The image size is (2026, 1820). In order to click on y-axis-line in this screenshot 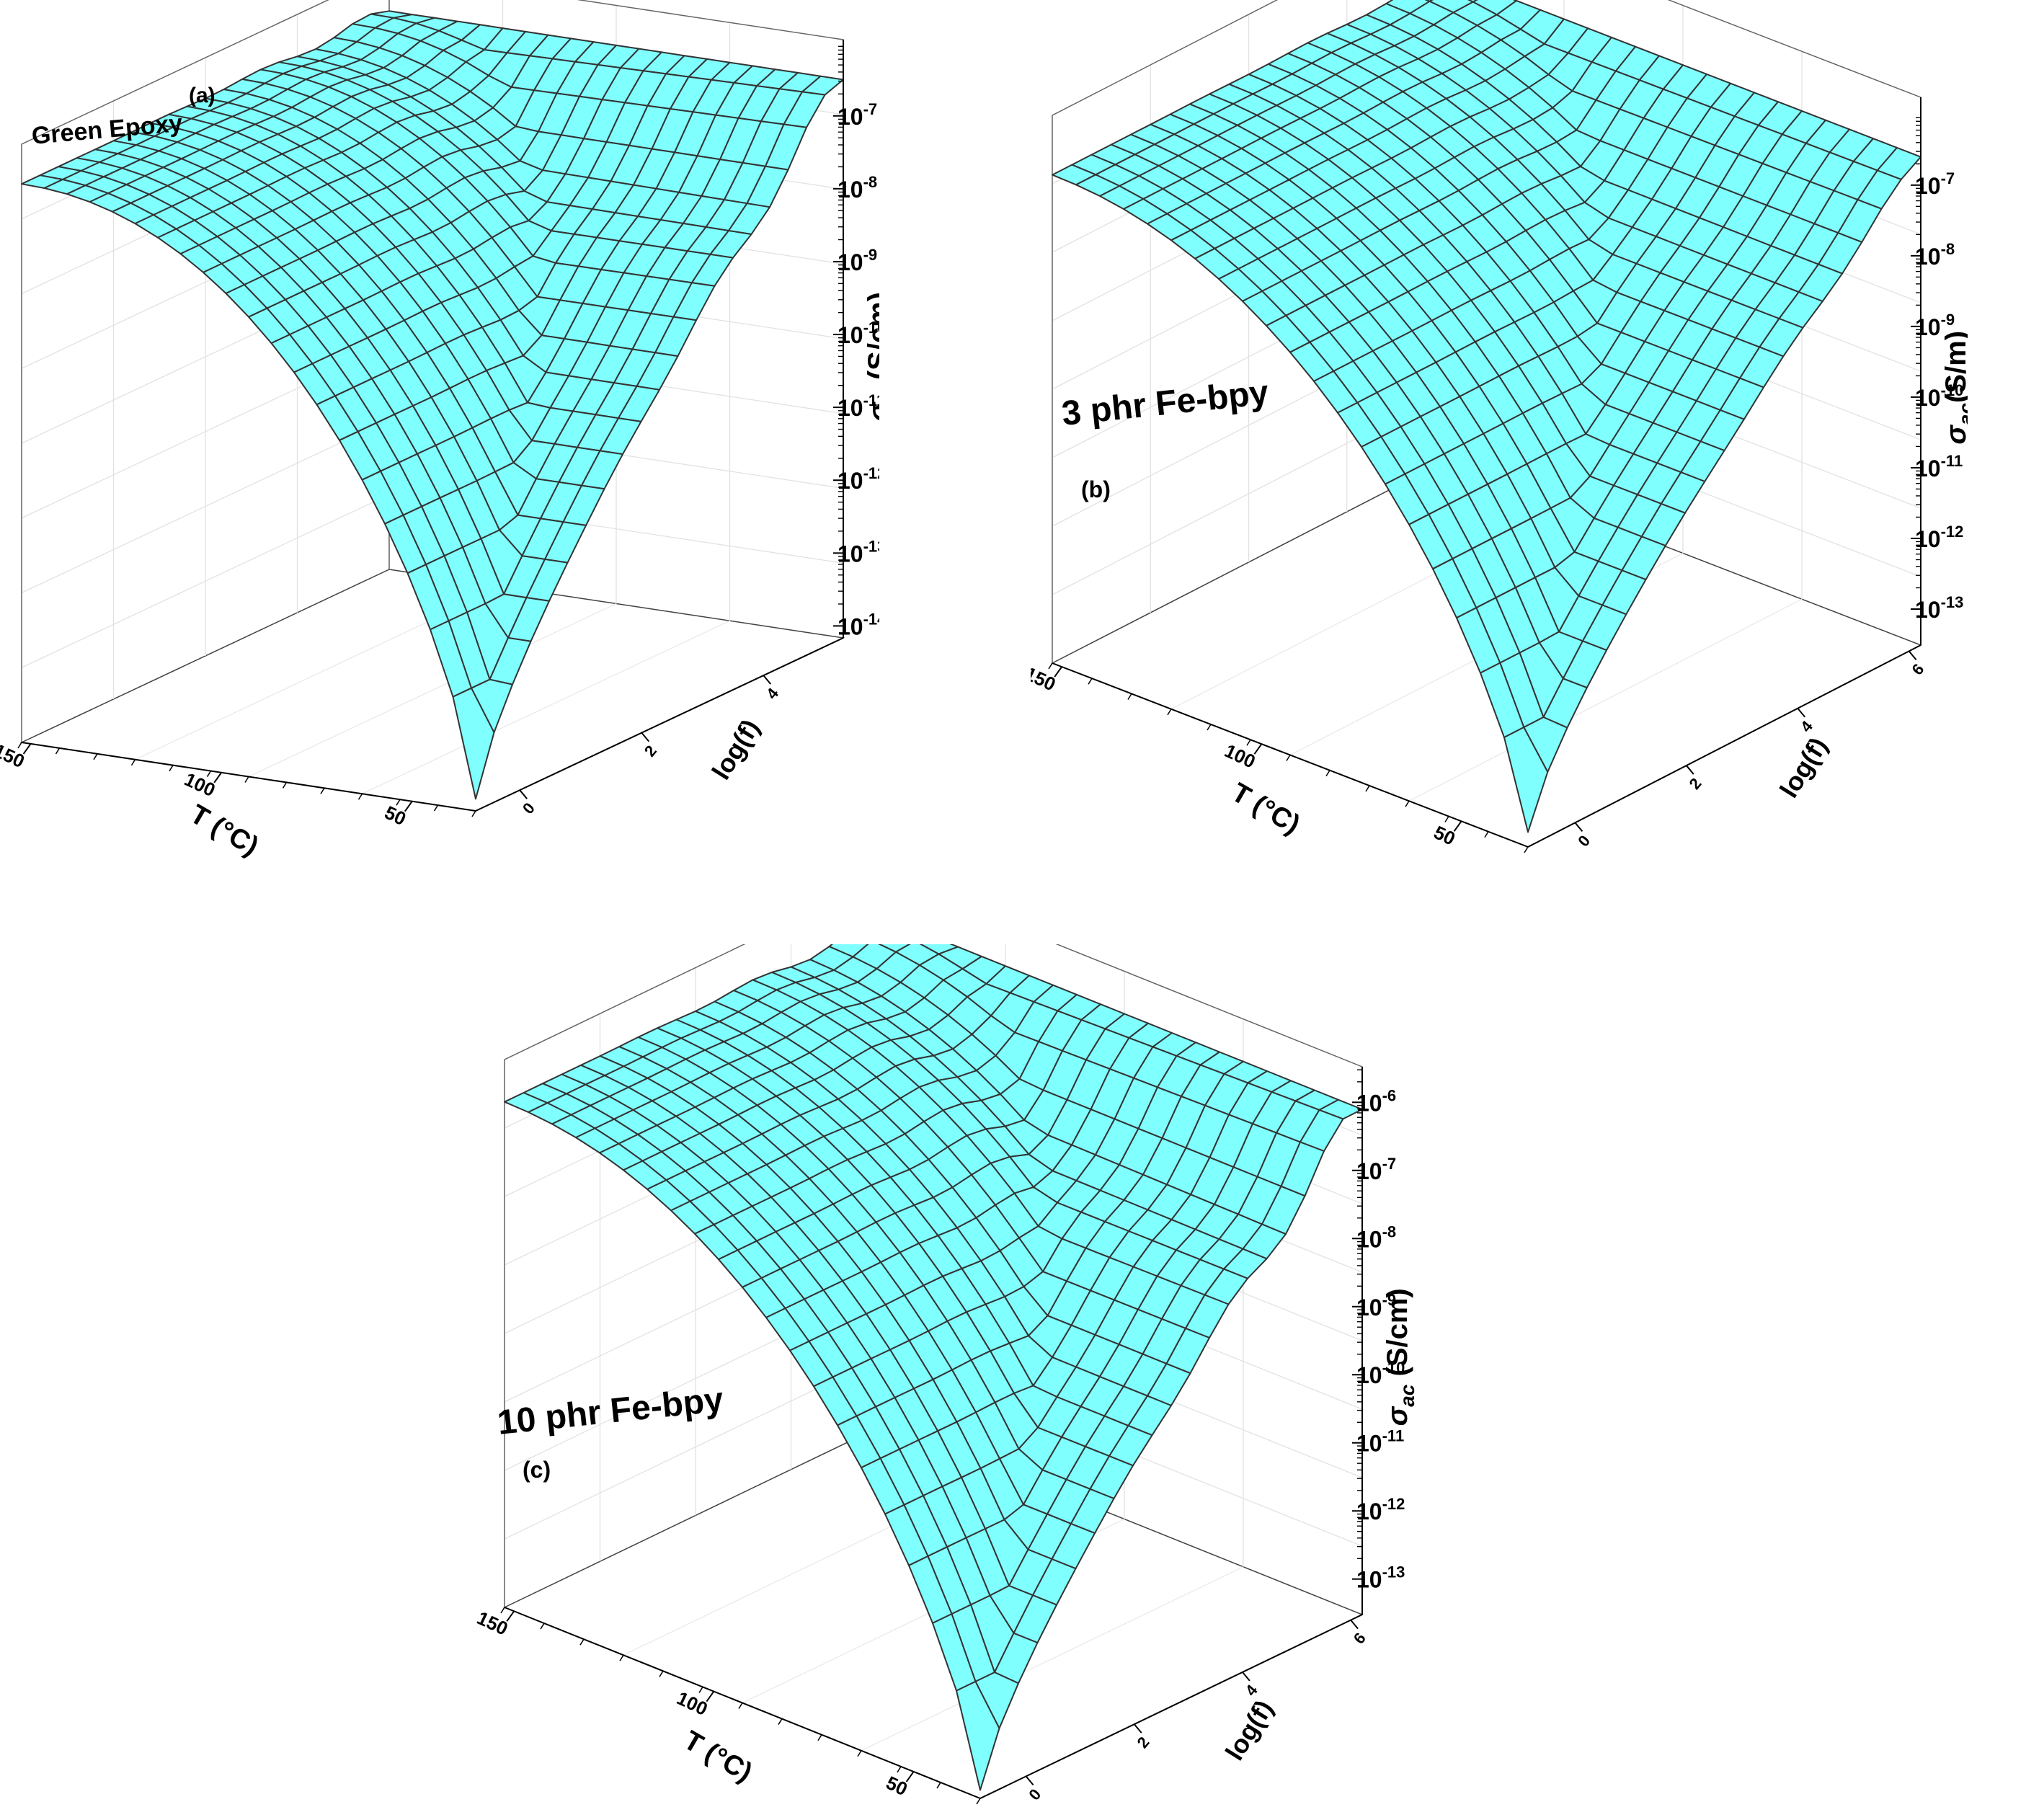, I will do `click(1171, 1706)`.